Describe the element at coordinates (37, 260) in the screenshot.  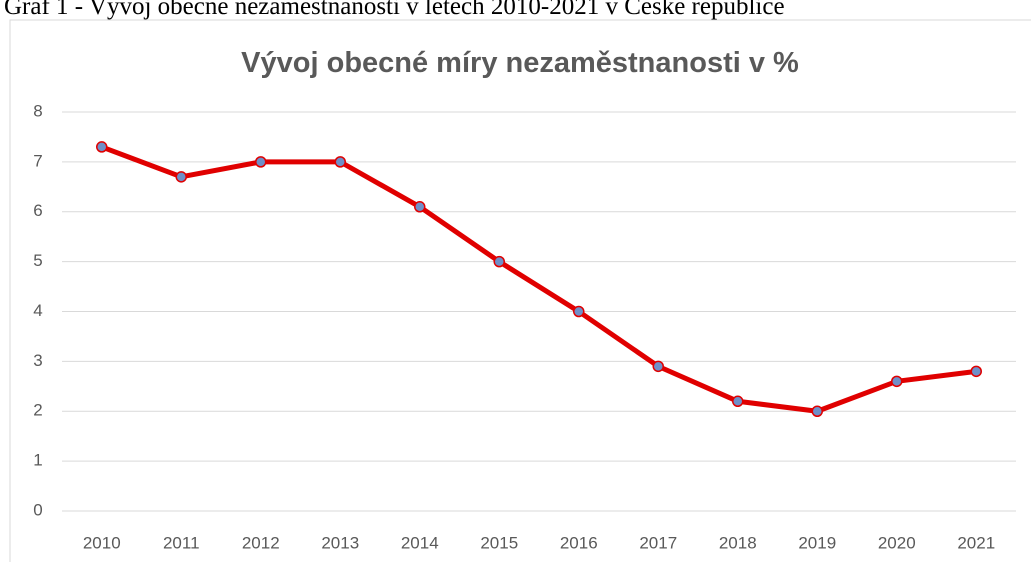
I see `y-tick-label: 5` at that location.